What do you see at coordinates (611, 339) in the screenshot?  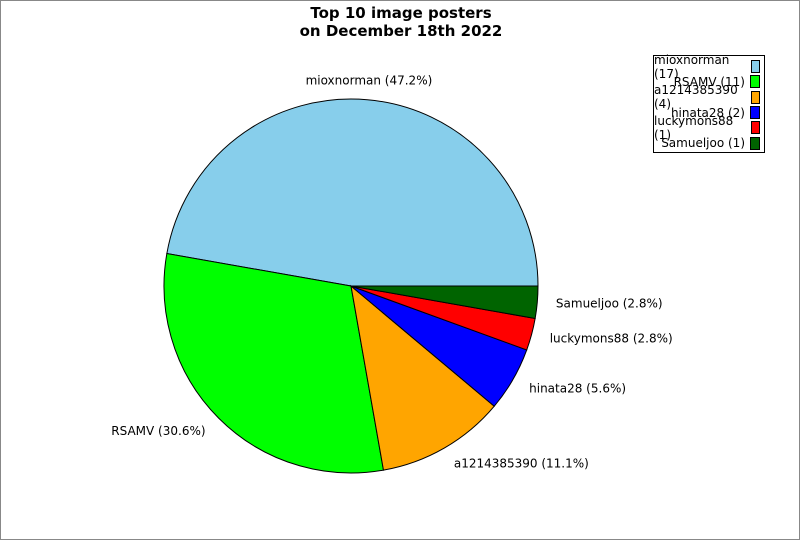 I see `slice-label-luckymons88: luckymons88 (2.8%)` at bounding box center [611, 339].